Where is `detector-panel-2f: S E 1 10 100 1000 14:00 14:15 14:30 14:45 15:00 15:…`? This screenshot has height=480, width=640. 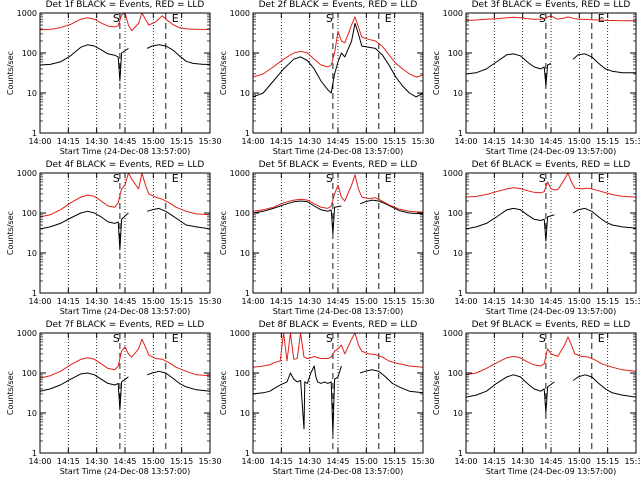 detector-panel-2f: S E 1 10 100 1000 14:00 14:15 14:30 14:45 15:00 15:… is located at coordinates (324, 80).